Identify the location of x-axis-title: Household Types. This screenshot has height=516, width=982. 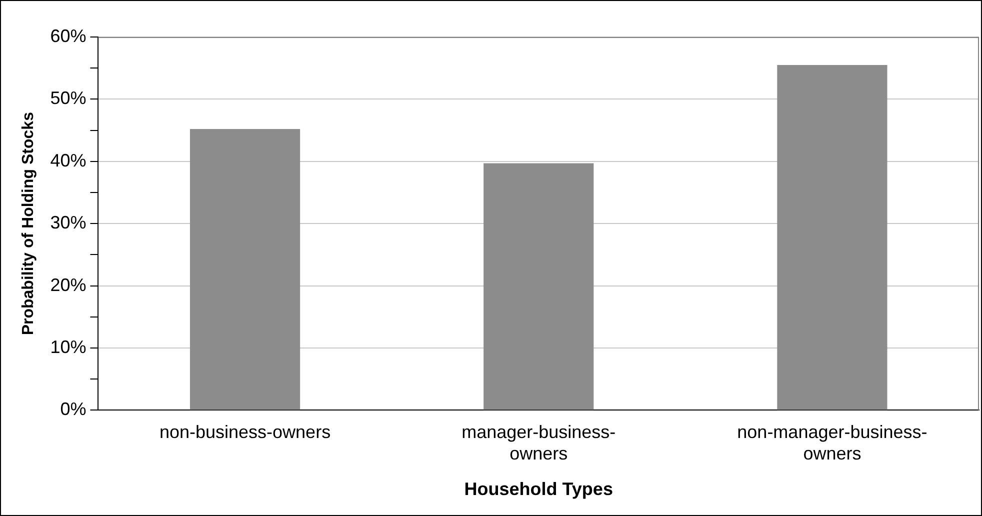
(538, 489).